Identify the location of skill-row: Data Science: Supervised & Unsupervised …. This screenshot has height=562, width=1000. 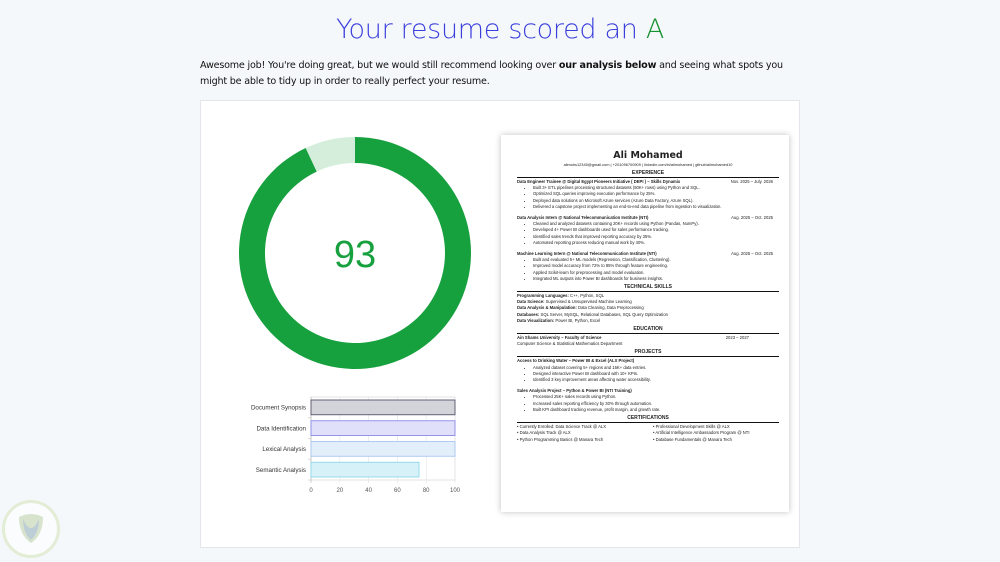
(648, 302).